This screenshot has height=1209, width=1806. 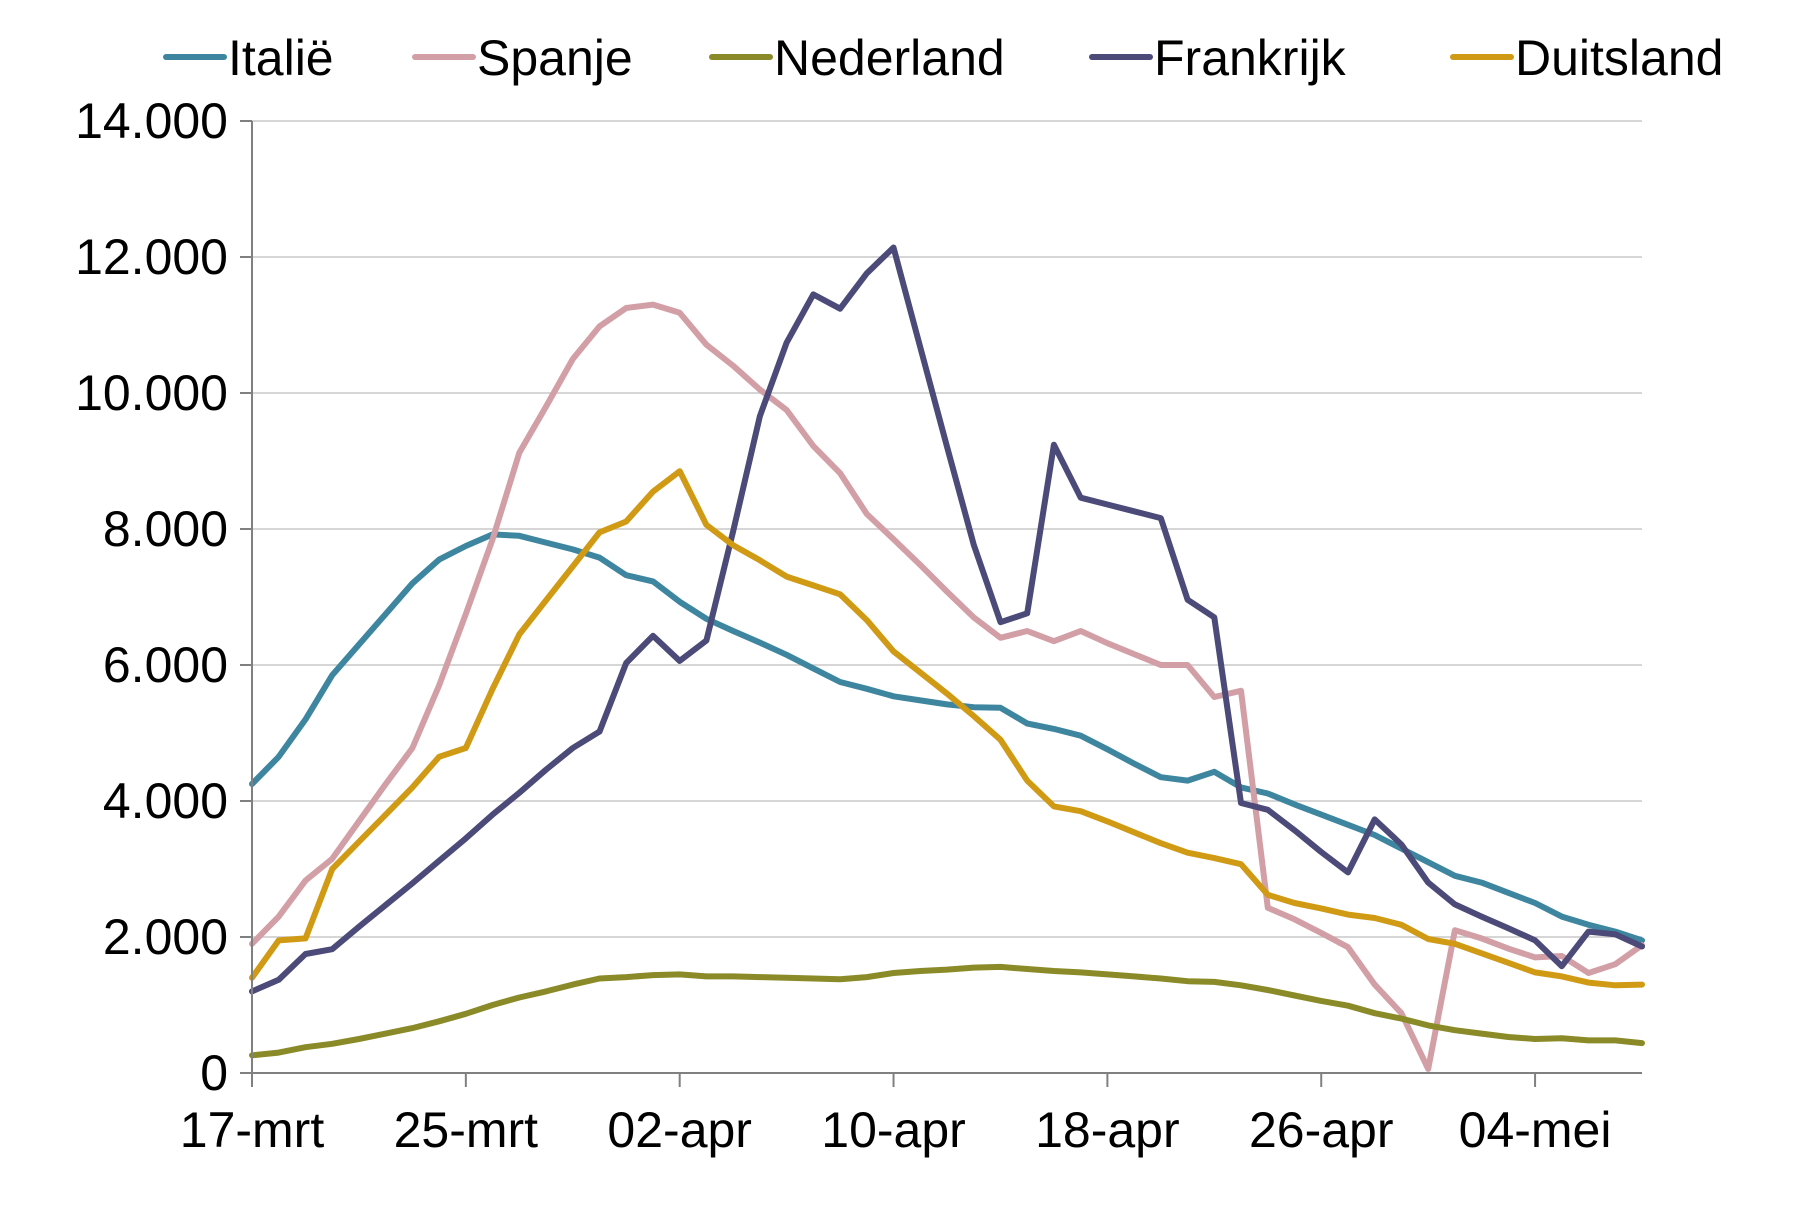 I want to click on legend-label: Frankrijk, so click(x=1250, y=58).